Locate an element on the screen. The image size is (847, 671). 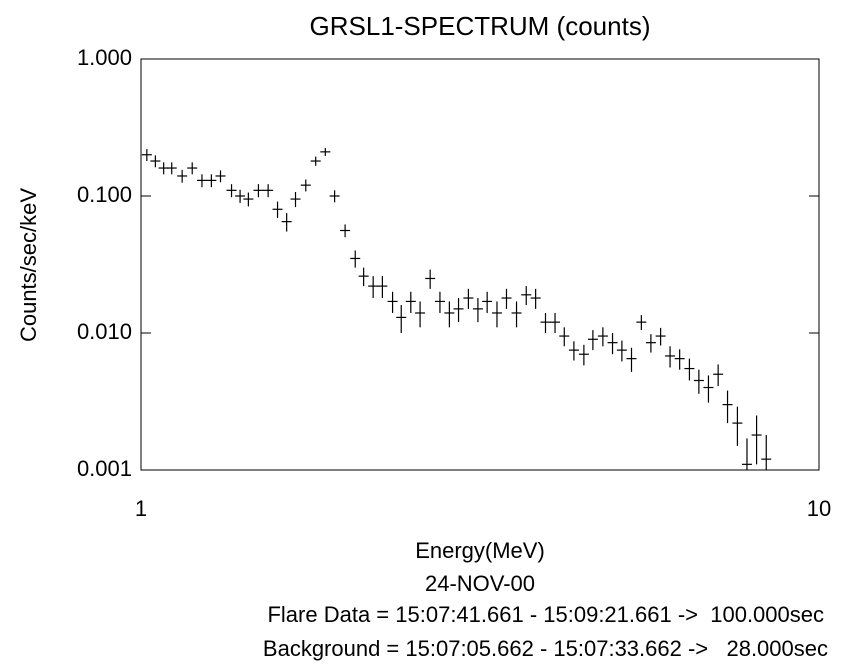
chart-title: GRSL1-SPECTRUM (counts) is located at coordinates (480, 26).